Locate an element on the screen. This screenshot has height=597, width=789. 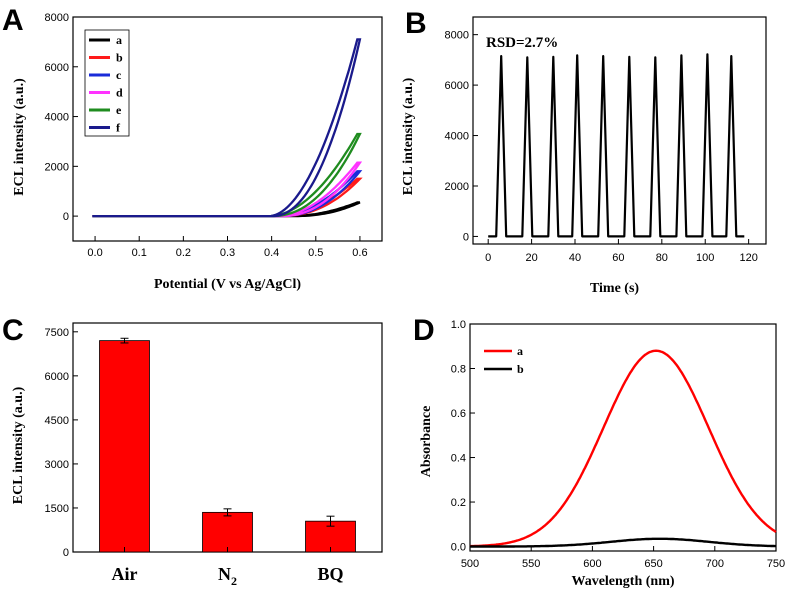
panel-b-ytick-label: 2000 is located at coordinates (457, 187).